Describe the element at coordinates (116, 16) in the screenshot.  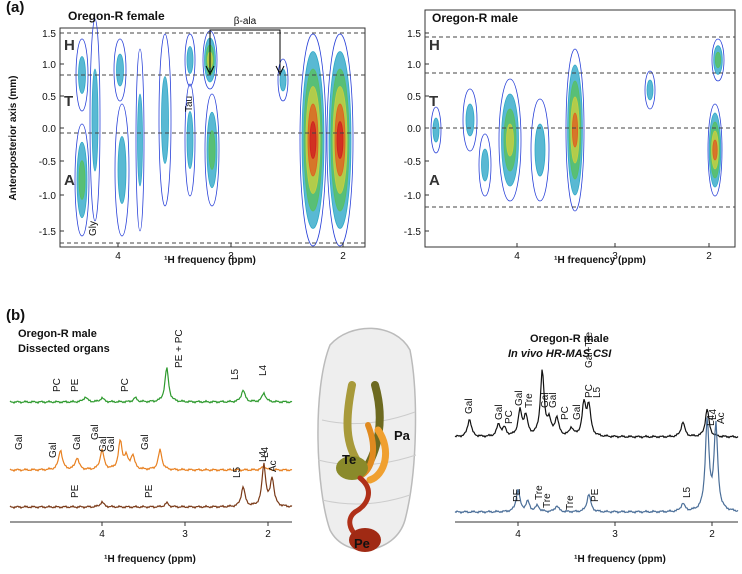
I see `plot-title: Oregon-R female` at that location.